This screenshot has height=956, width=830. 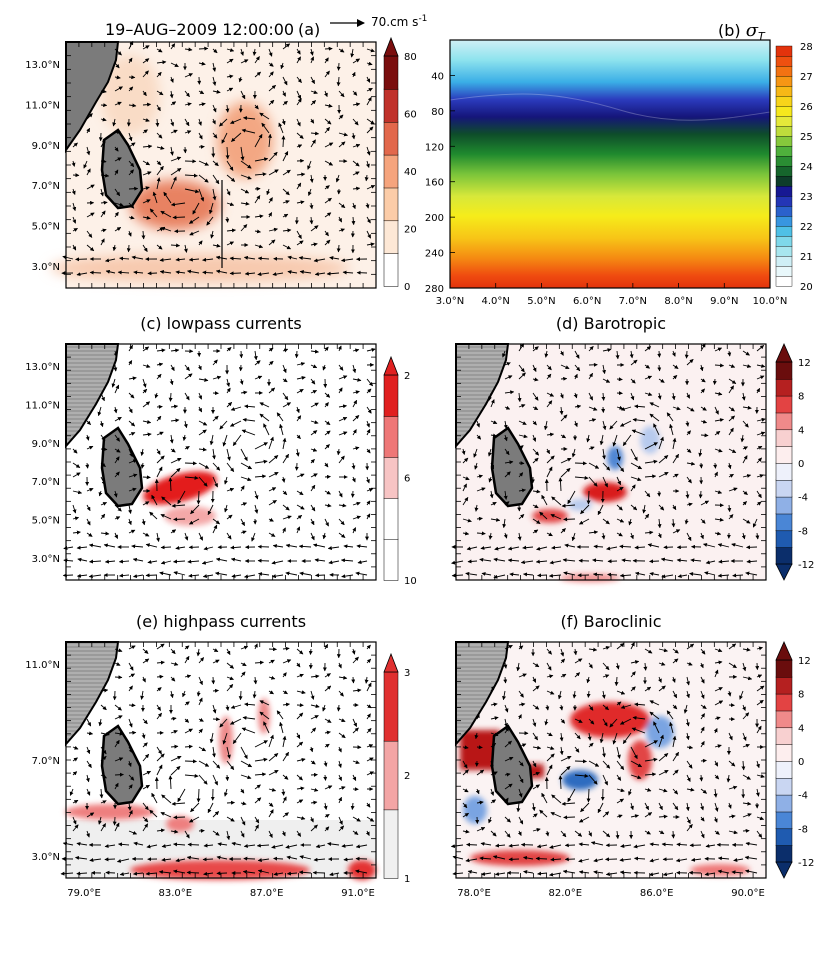 What do you see at coordinates (784, 404) in the screenshot?
I see `panel-d-colorbar-segment` at bounding box center [784, 404].